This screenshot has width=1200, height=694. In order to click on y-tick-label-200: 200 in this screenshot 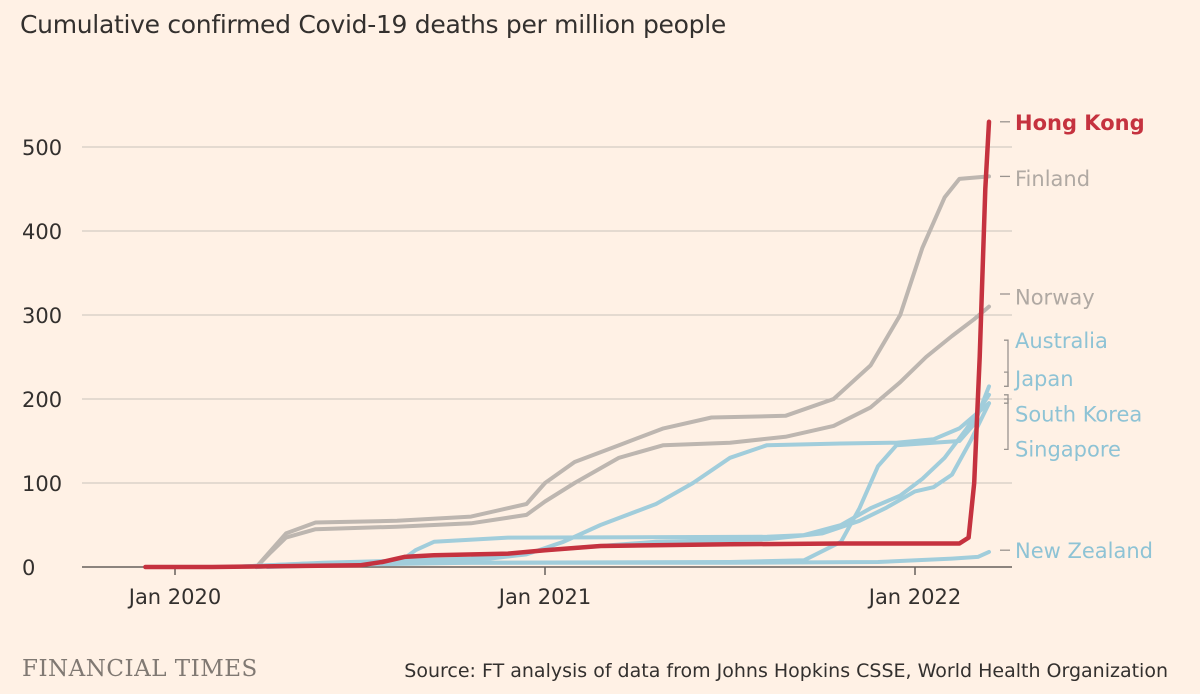, I will do `click(42, 400)`.